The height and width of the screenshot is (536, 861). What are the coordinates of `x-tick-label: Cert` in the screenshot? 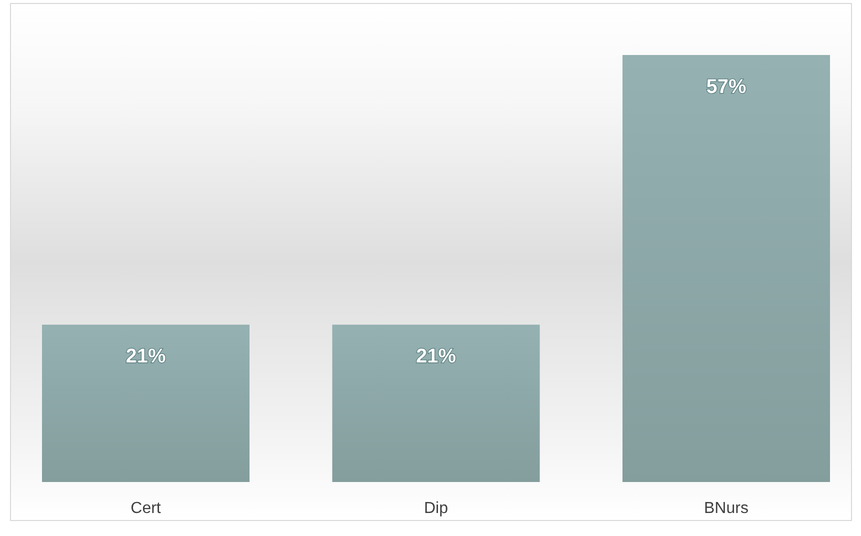 It's located at (146, 508).